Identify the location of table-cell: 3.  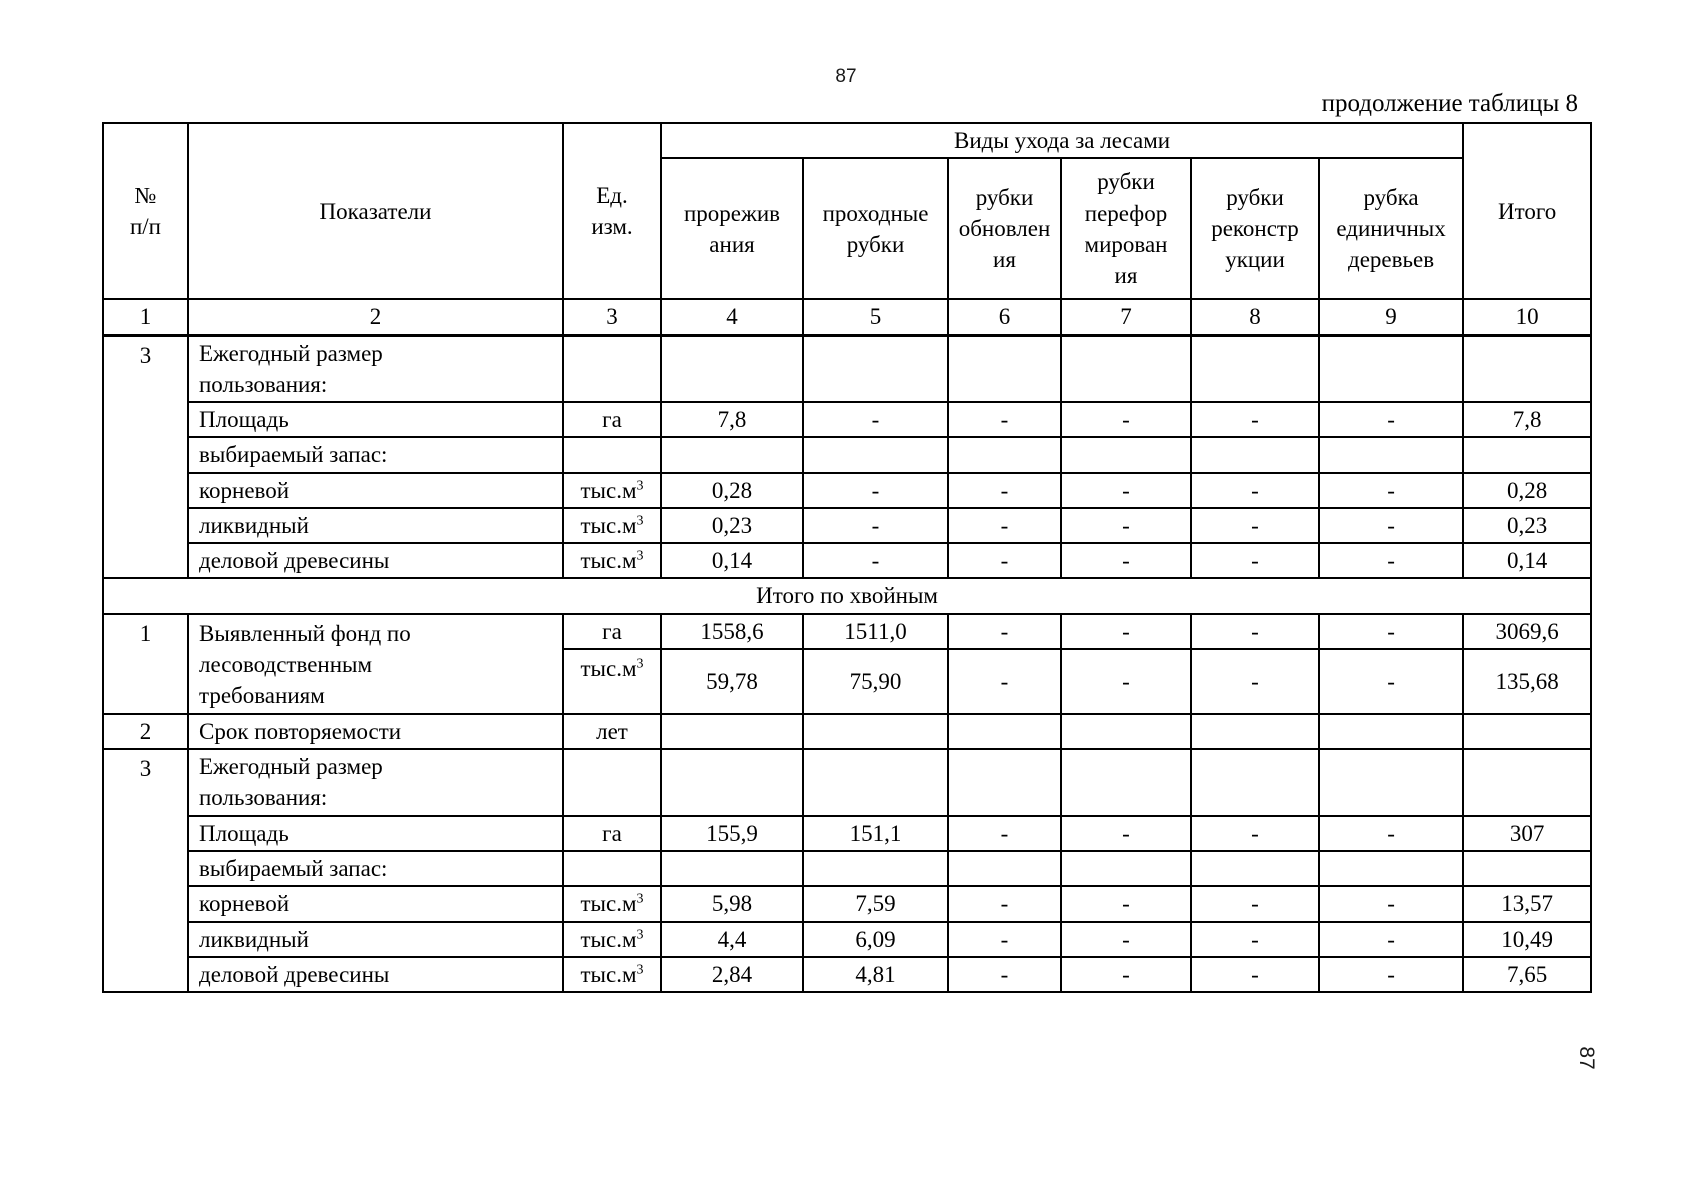
(612, 317).